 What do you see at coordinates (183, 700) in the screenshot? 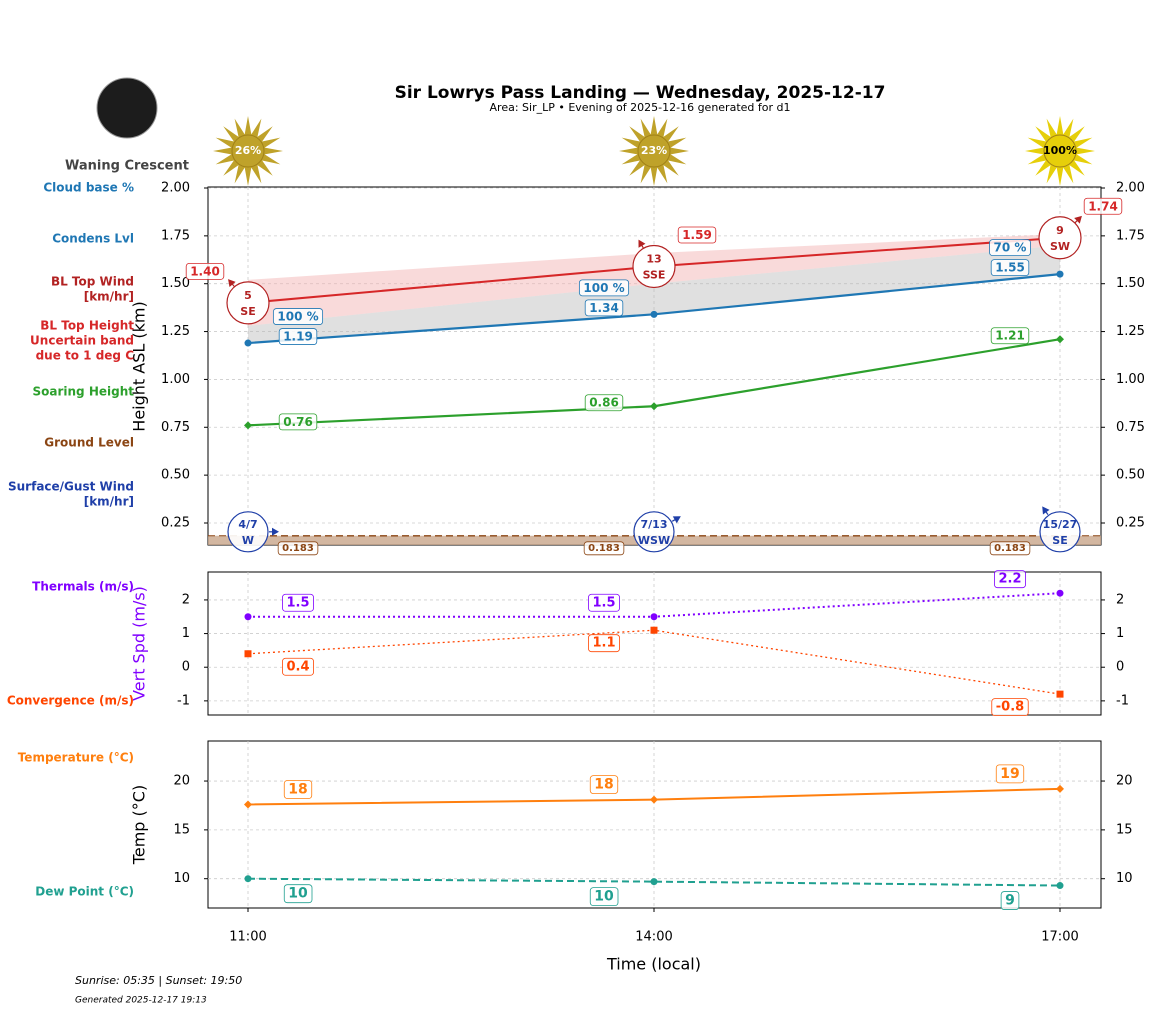
I see `y-tick-label: -1` at bounding box center [183, 700].